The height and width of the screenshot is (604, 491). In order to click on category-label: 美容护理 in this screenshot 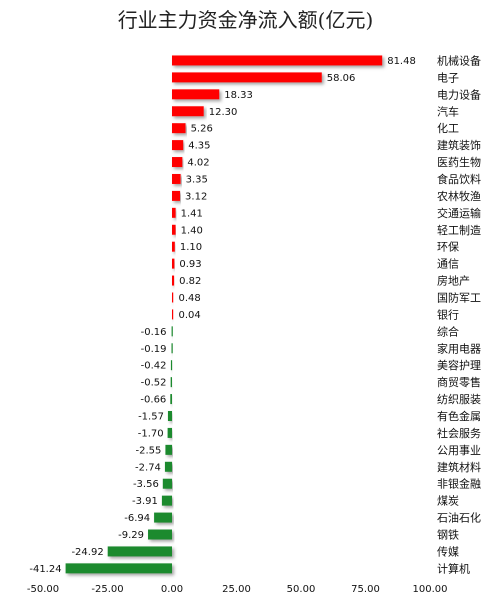, I will do `click(459, 365)`.